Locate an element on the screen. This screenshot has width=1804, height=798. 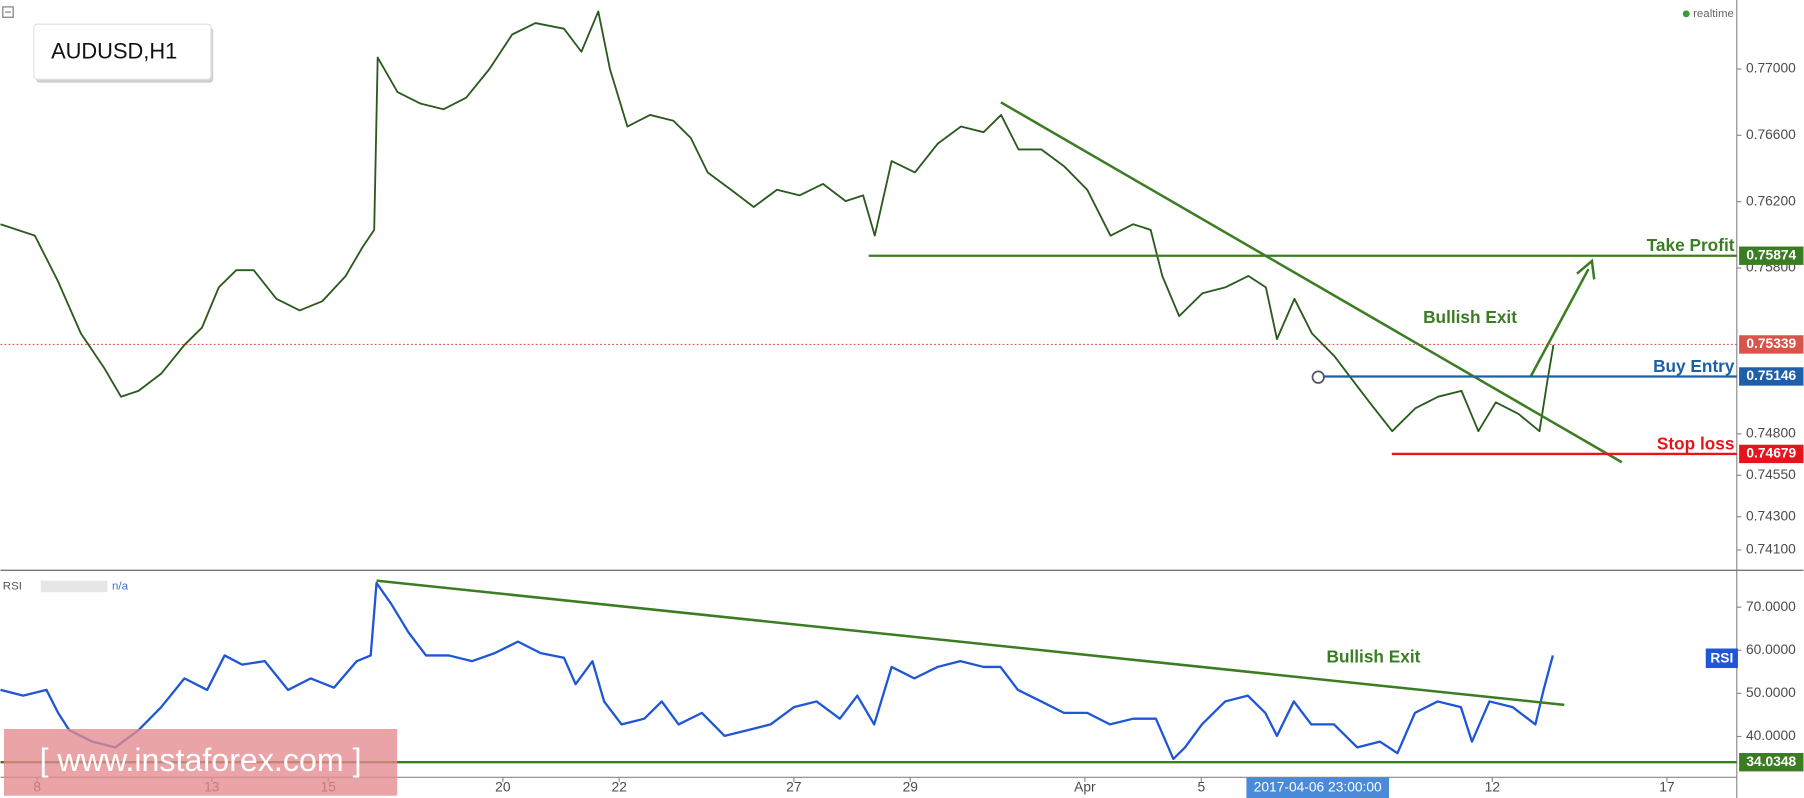
x-tick-label: 27 is located at coordinates (793, 786).